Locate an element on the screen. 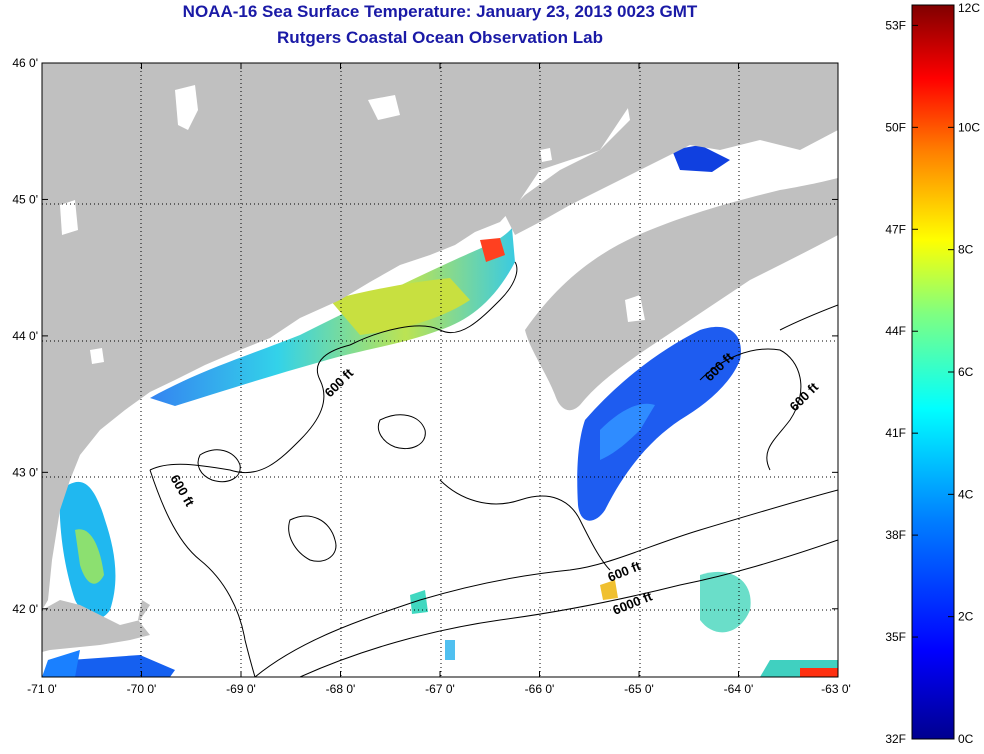 Image resolution: width=984 pixels, height=754 pixels. lon-tick-label: -71 0' is located at coordinates (42, 689).